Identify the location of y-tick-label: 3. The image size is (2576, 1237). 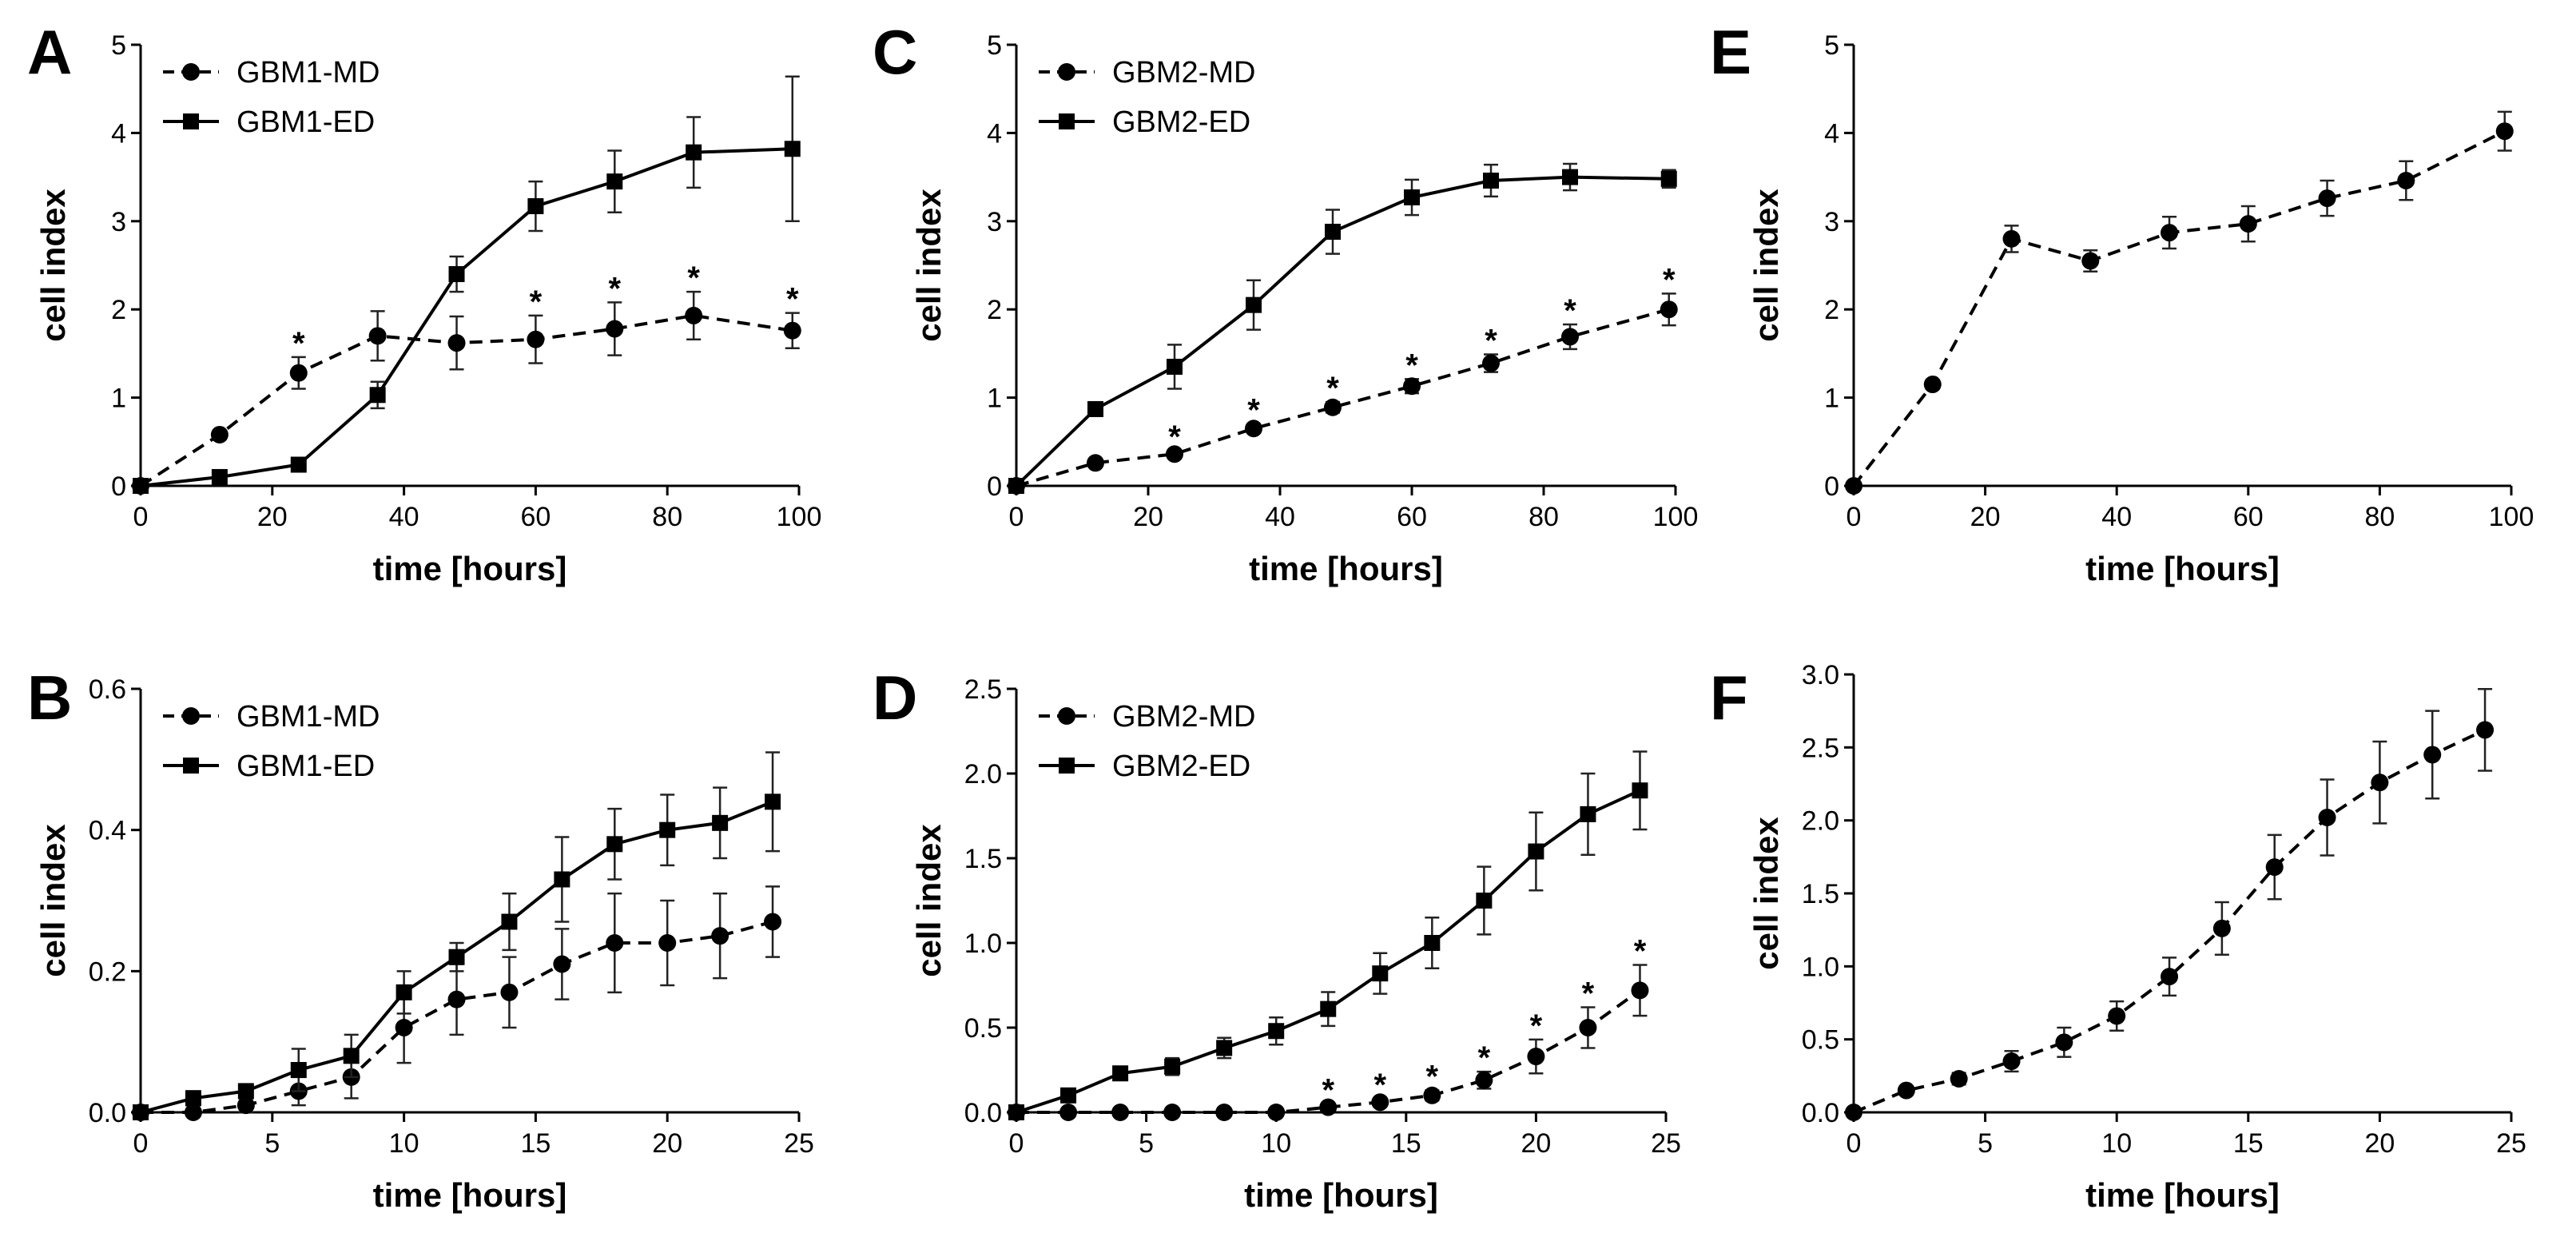
(118, 222).